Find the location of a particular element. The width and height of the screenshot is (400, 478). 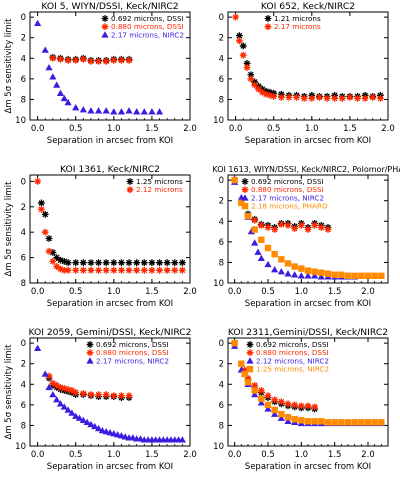

y-tick-label: 2 is located at coordinates (221, 202).